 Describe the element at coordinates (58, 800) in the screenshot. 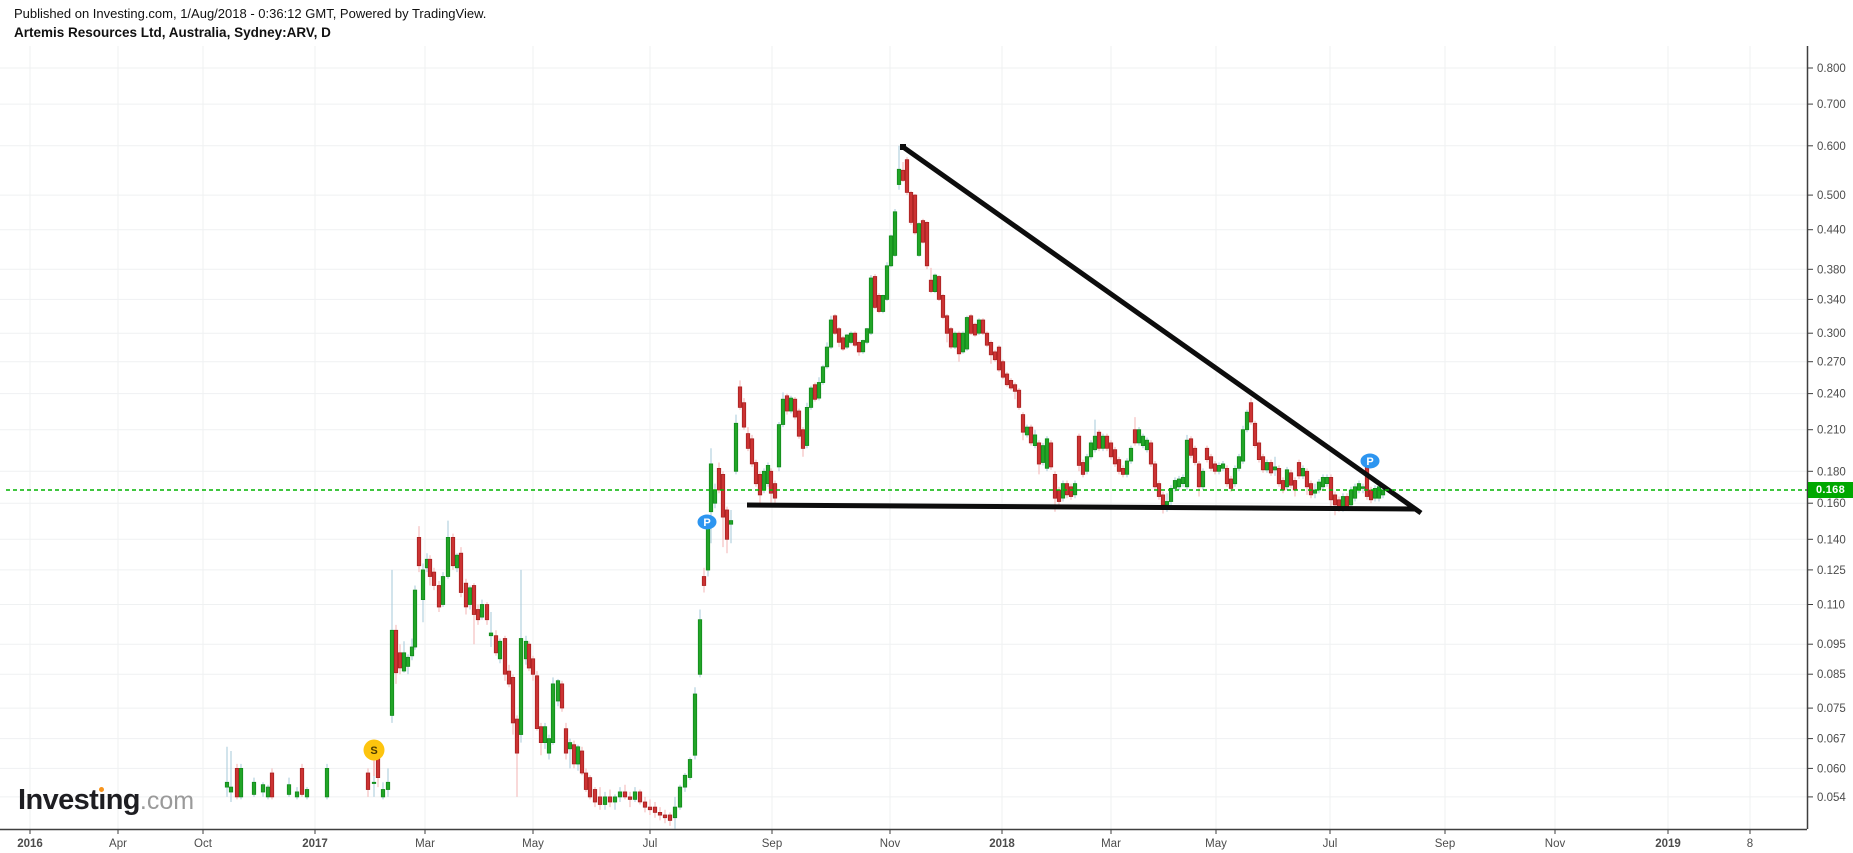

I see `logo-text-invest: Invest` at that location.